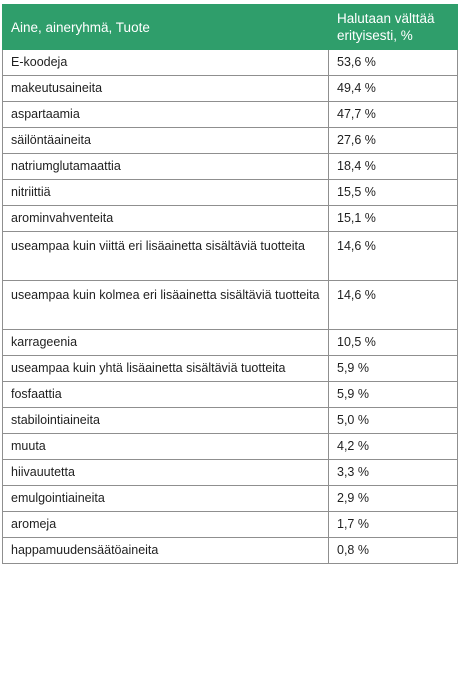 The image size is (461, 675). I want to click on table-row: makeutusaineita 49,4 %, so click(230, 88).